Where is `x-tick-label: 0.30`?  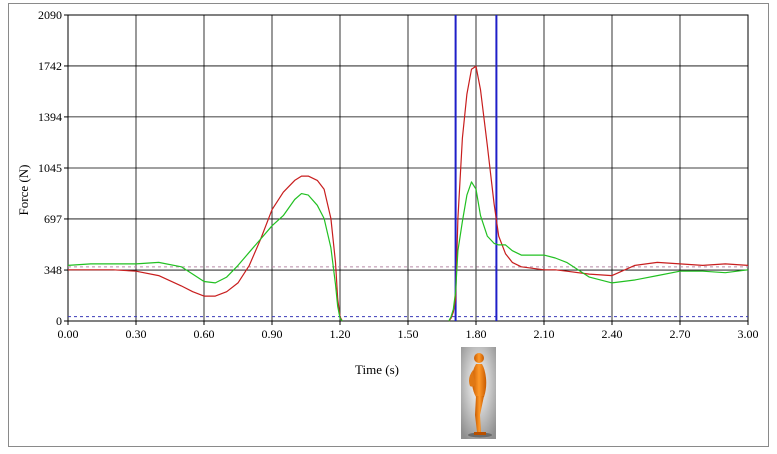 x-tick-label: 0.30 is located at coordinates (136, 334).